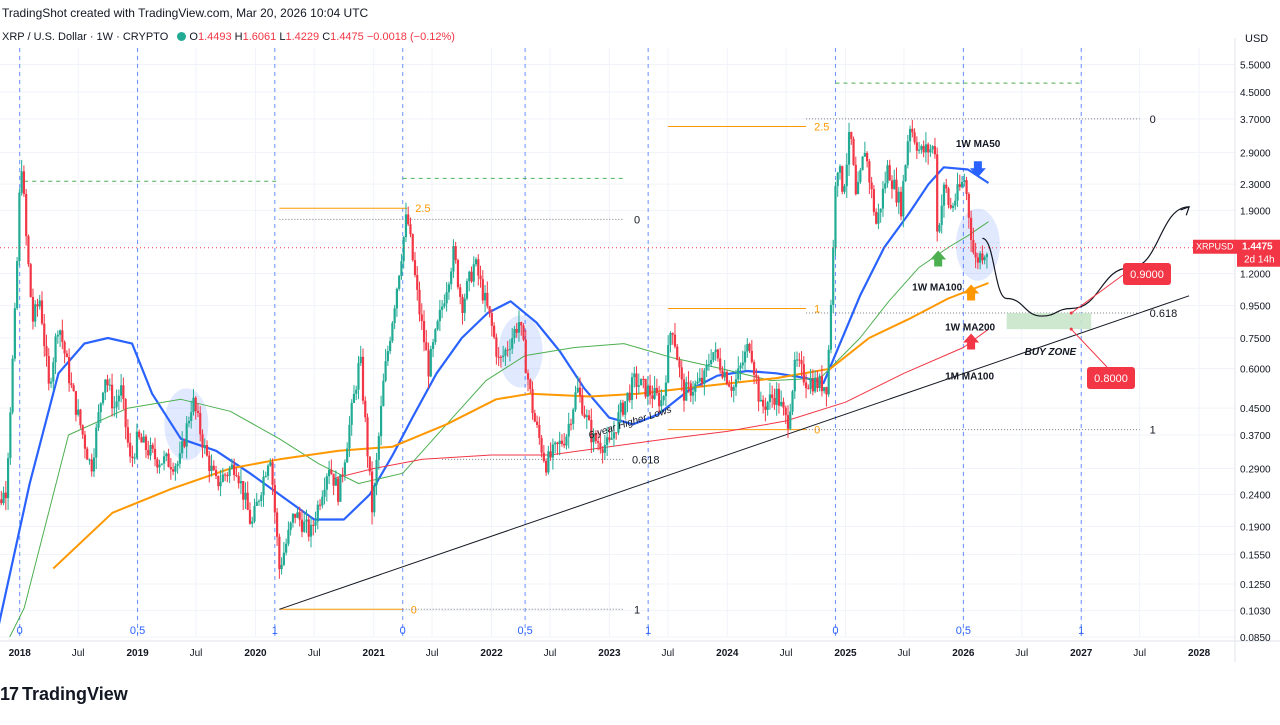 Image resolution: width=1280 pixels, height=725 pixels. Describe the element at coordinates (20, 653) in the screenshot. I see `time-tick-label: 2018` at that location.